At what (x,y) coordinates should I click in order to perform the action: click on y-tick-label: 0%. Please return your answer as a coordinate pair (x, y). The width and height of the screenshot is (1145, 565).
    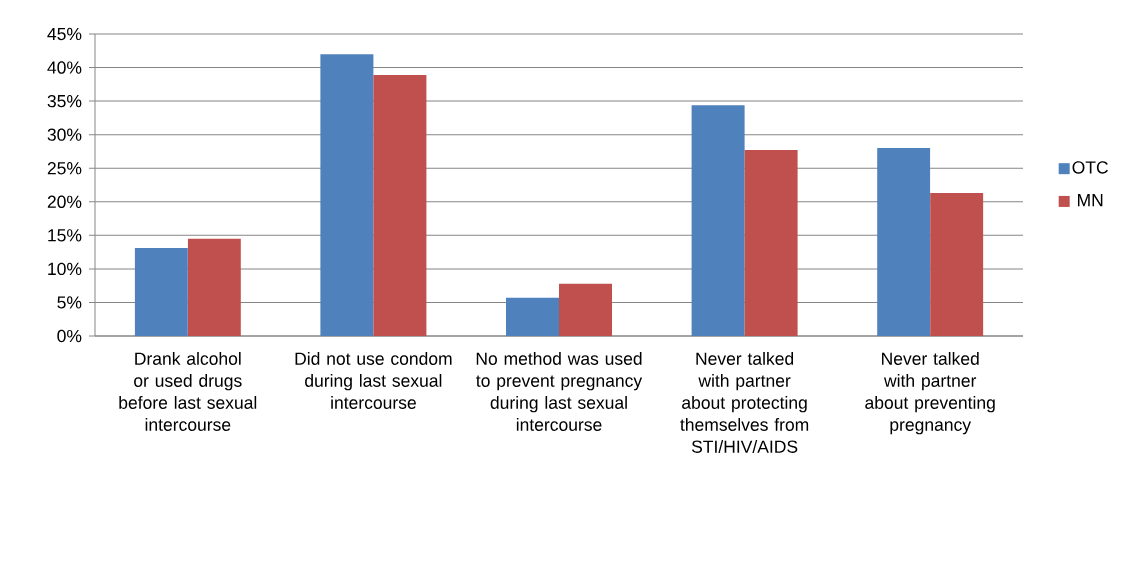
    Looking at the image, I should click on (69, 336).